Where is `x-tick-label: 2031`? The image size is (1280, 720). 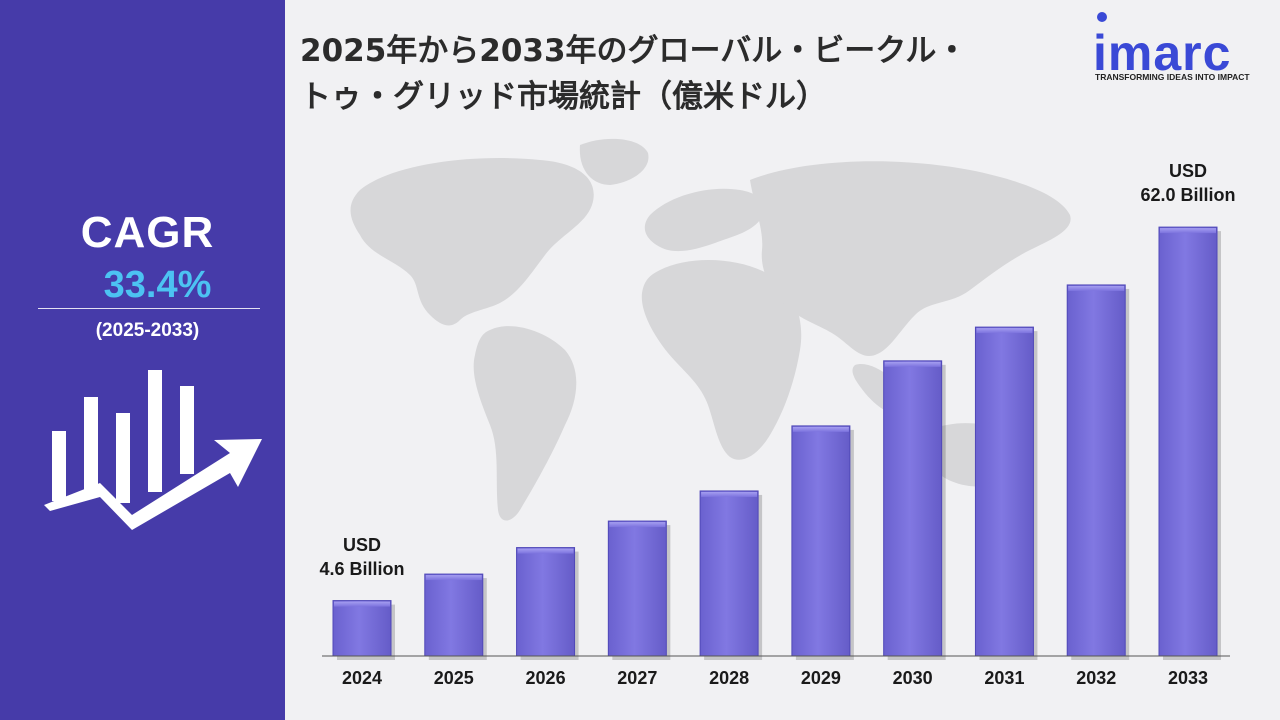
x-tick-label: 2031 is located at coordinates (1004, 678).